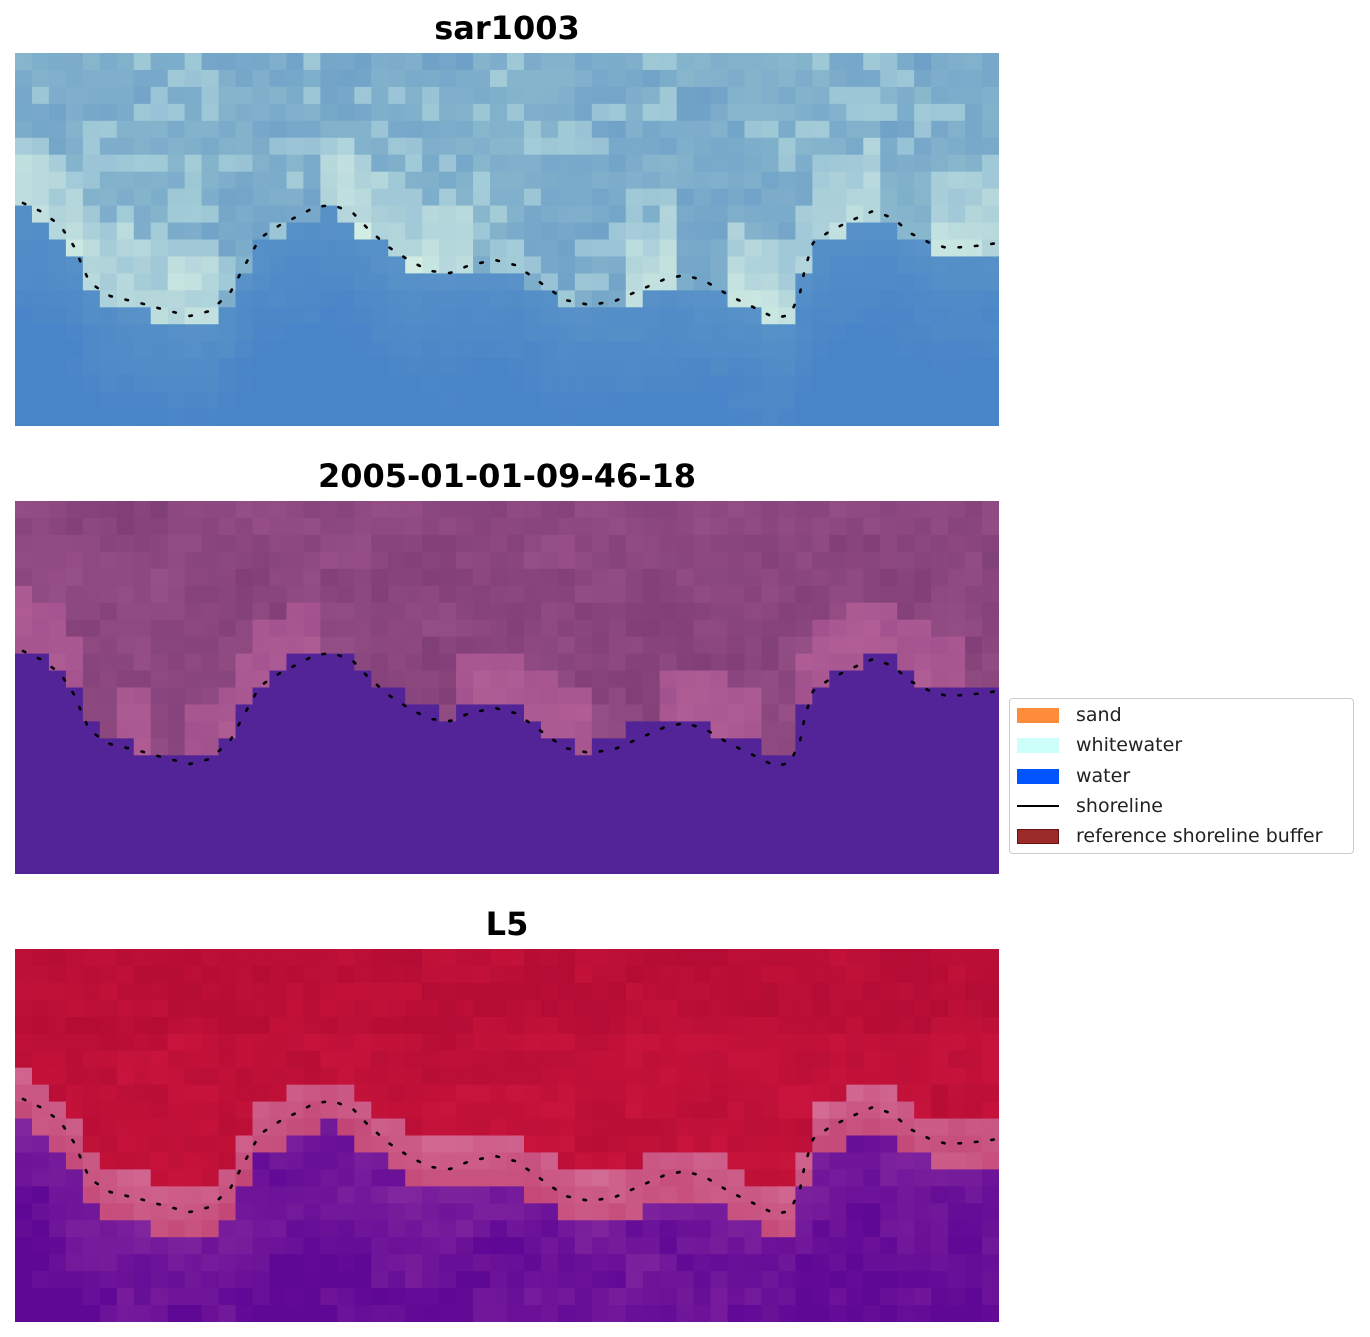 The width and height of the screenshot is (1370, 1337). What do you see at coordinates (1069, 715) in the screenshot?
I see `legend-item-sand: sand` at bounding box center [1069, 715].